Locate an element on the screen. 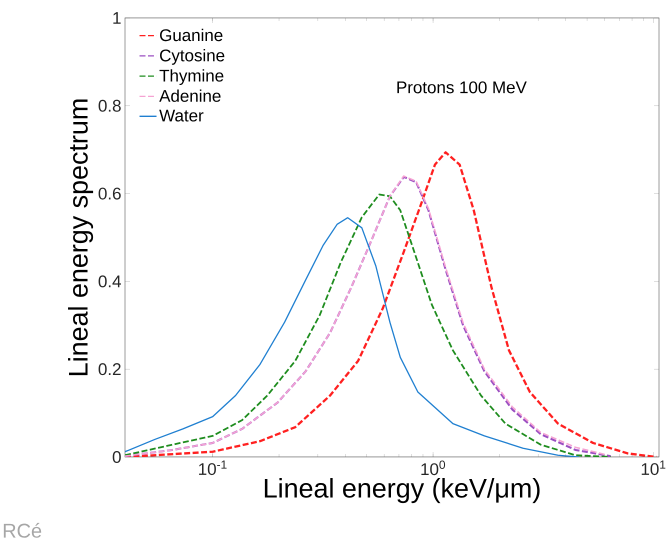 This screenshot has height=542, width=669. legend-label: Water is located at coordinates (181, 116).